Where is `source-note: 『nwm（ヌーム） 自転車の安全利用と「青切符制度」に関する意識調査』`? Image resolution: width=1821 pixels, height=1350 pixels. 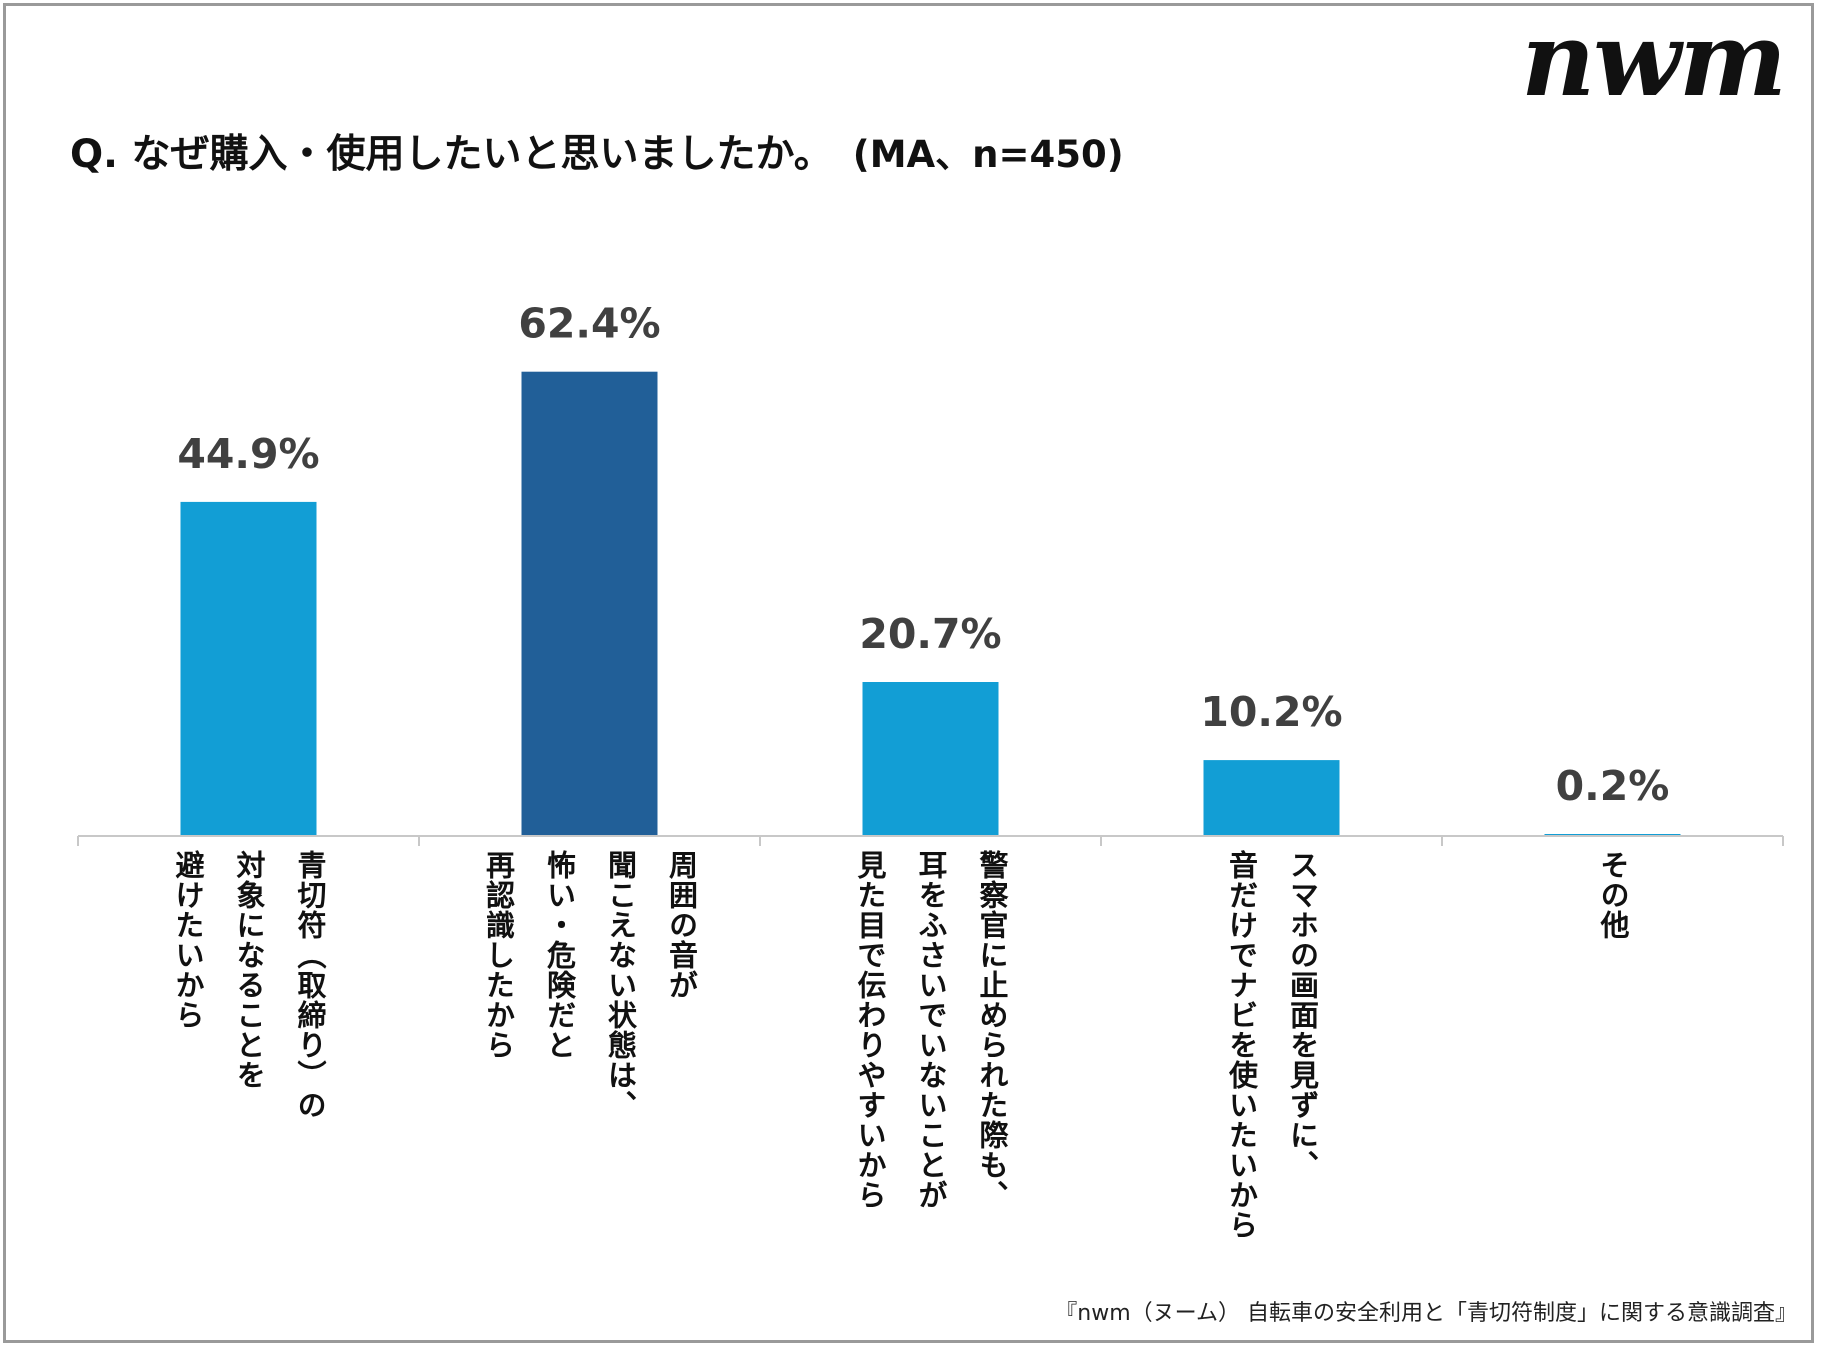 source-note: 『nwm（ヌーム） 自転車の安全利用と「青切符制度」に関する意識調査』 is located at coordinates (1426, 1313).